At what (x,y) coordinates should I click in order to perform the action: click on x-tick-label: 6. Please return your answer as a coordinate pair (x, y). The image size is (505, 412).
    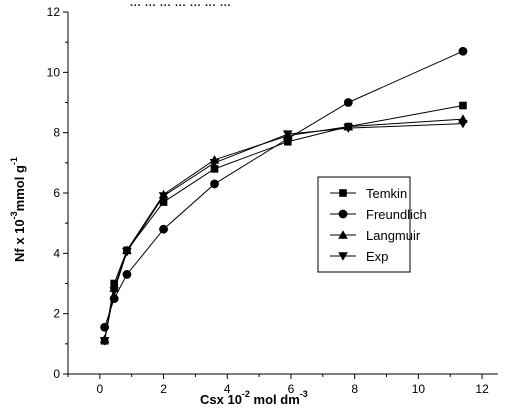
    Looking at the image, I should click on (291, 389).